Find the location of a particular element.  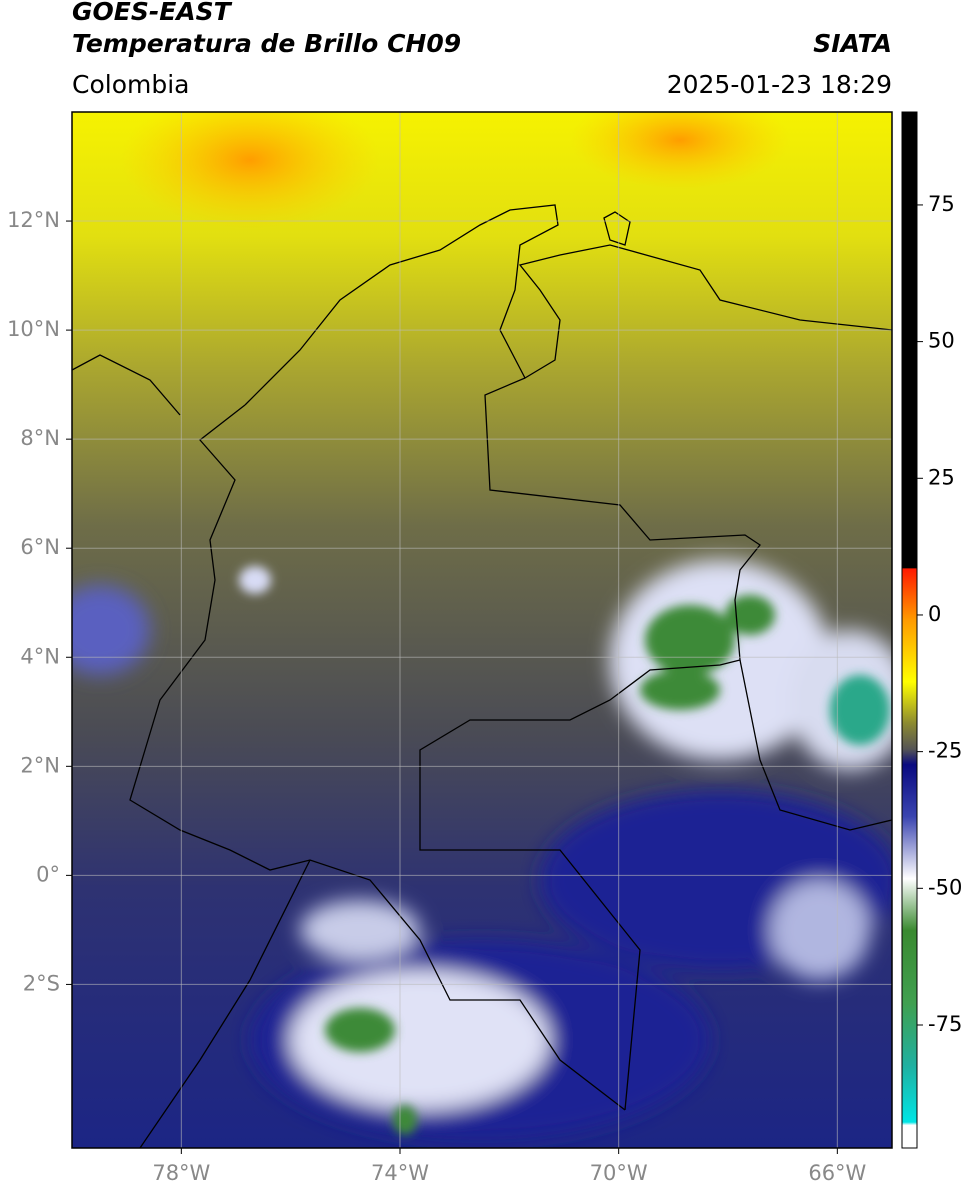

timestamp: 2025-01-23 18:29 is located at coordinates (779, 84).